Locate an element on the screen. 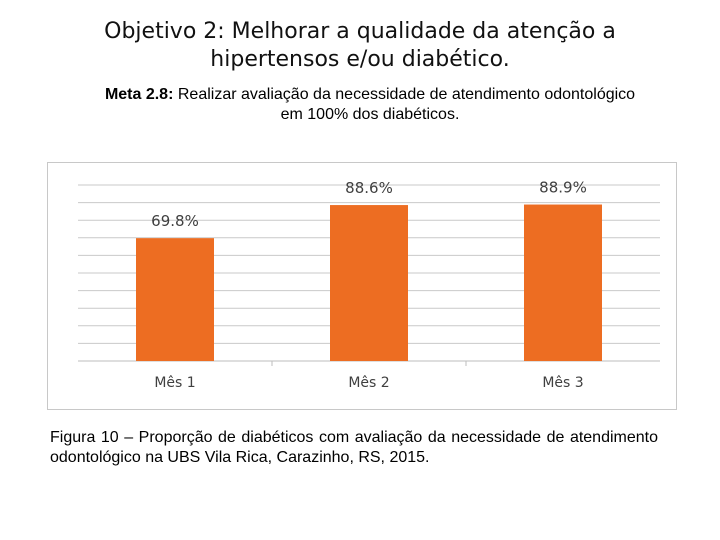 Image resolution: width=720 pixels, height=540 pixels. x-tick-label-1: Mês 1 is located at coordinates (174, 383).